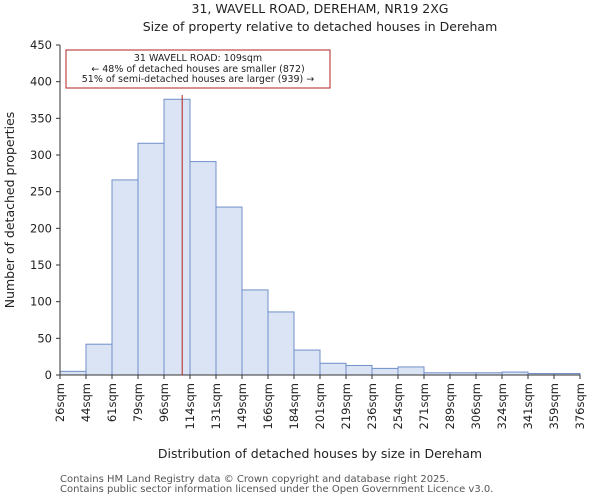 This screenshot has height=500, width=600. Describe the element at coordinates (229, 291) in the screenshot. I see `bar-131sqm` at that location.